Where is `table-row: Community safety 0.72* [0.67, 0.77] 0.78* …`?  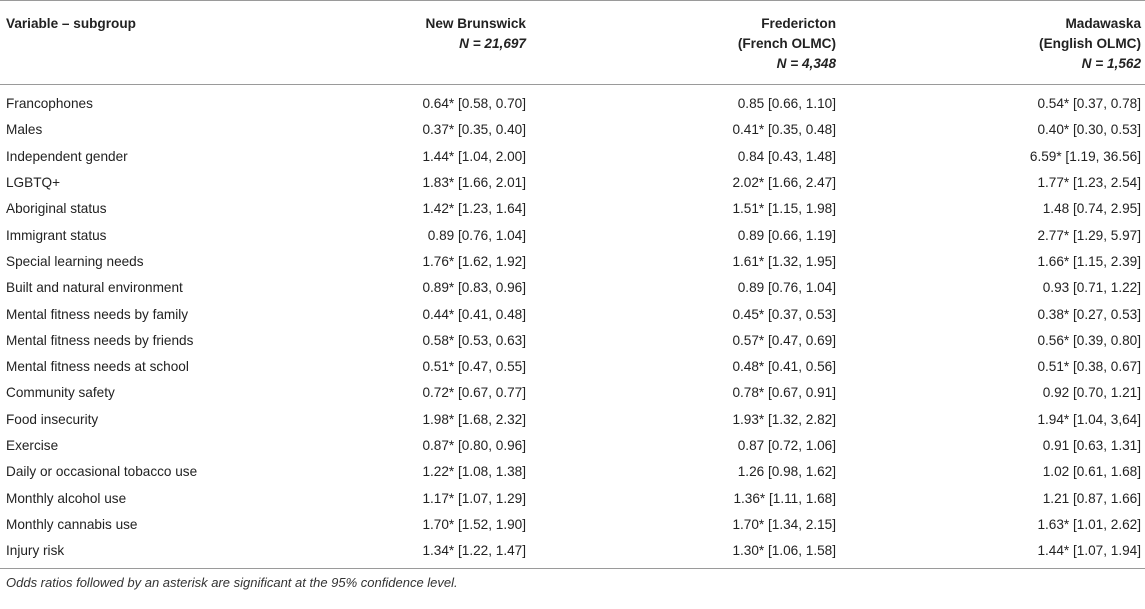
table-row: Community safety 0.72* [0.67, 0.77] 0.78* … is located at coordinates (572, 393).